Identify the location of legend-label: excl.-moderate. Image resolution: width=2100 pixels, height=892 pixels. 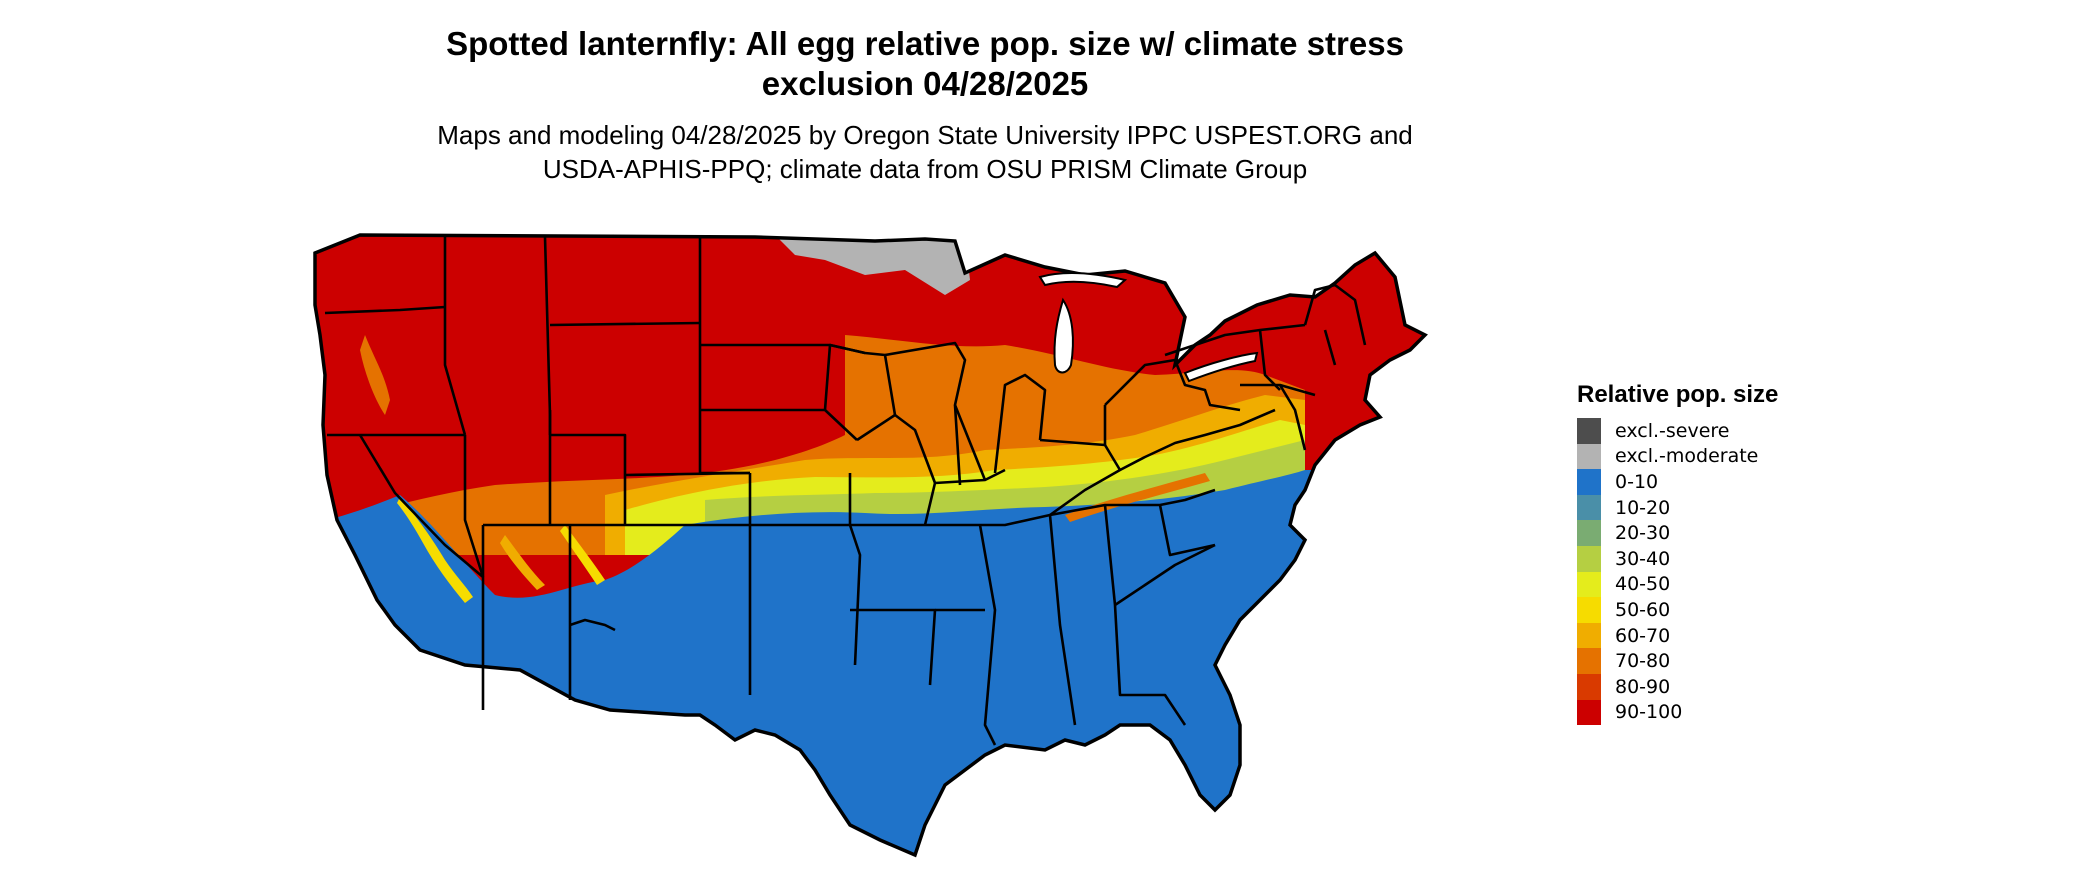
(1687, 456).